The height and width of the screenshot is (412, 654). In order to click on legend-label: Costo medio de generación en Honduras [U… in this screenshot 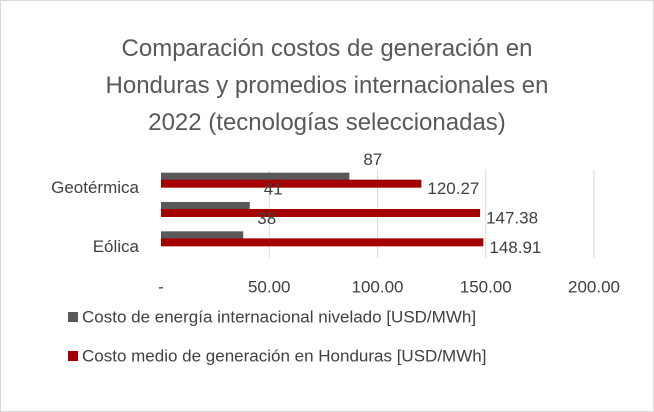, I will do `click(284, 355)`.